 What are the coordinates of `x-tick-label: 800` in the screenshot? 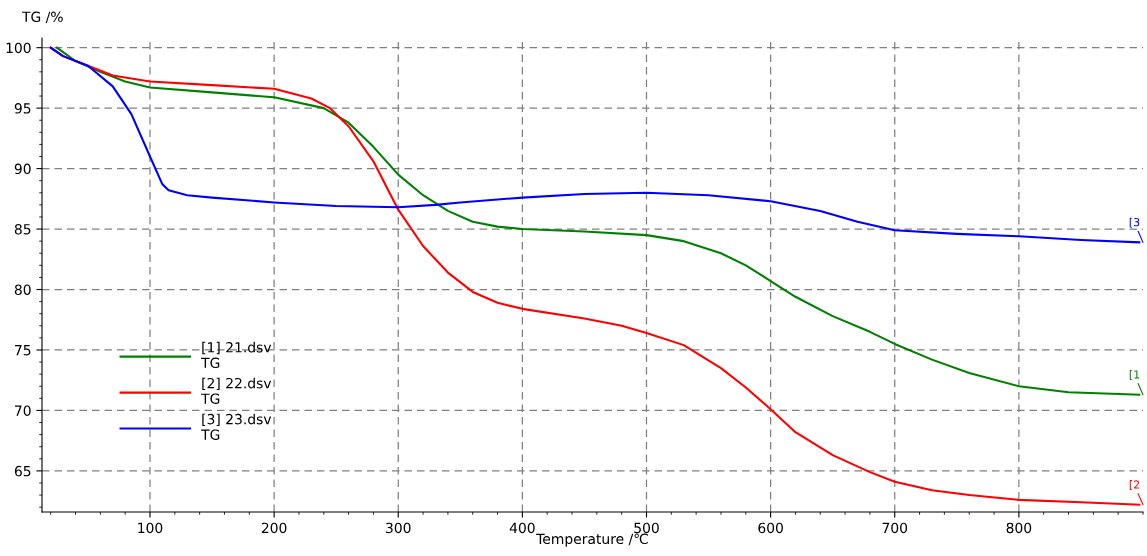 It's located at (1019, 528).